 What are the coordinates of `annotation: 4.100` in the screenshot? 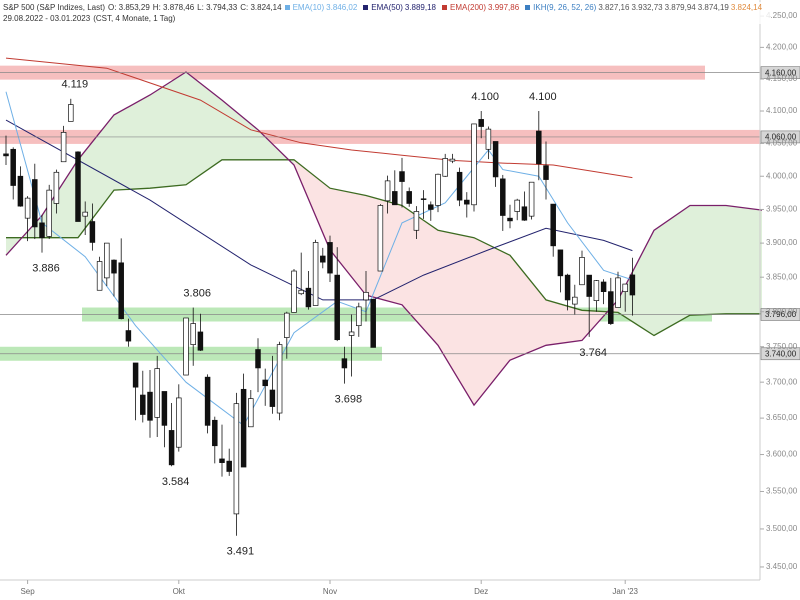 It's located at (543, 97).